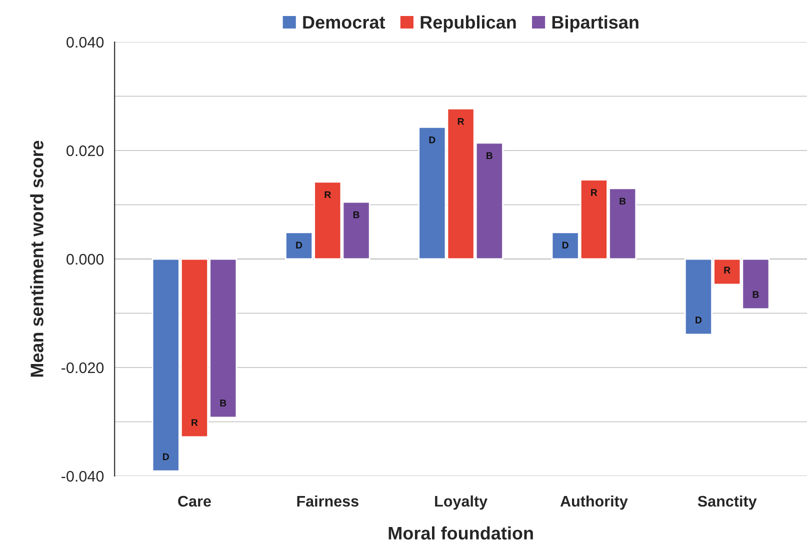 The height and width of the screenshot is (560, 807). I want to click on legend-label: Republican, so click(468, 23).